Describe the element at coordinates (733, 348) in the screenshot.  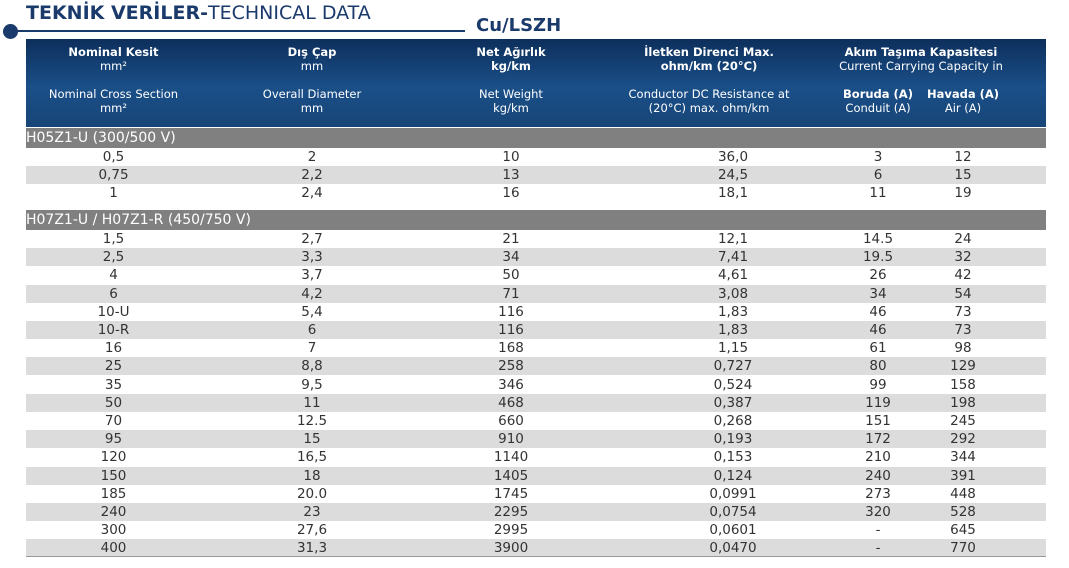
I see `table-cell: 1,15` at that location.